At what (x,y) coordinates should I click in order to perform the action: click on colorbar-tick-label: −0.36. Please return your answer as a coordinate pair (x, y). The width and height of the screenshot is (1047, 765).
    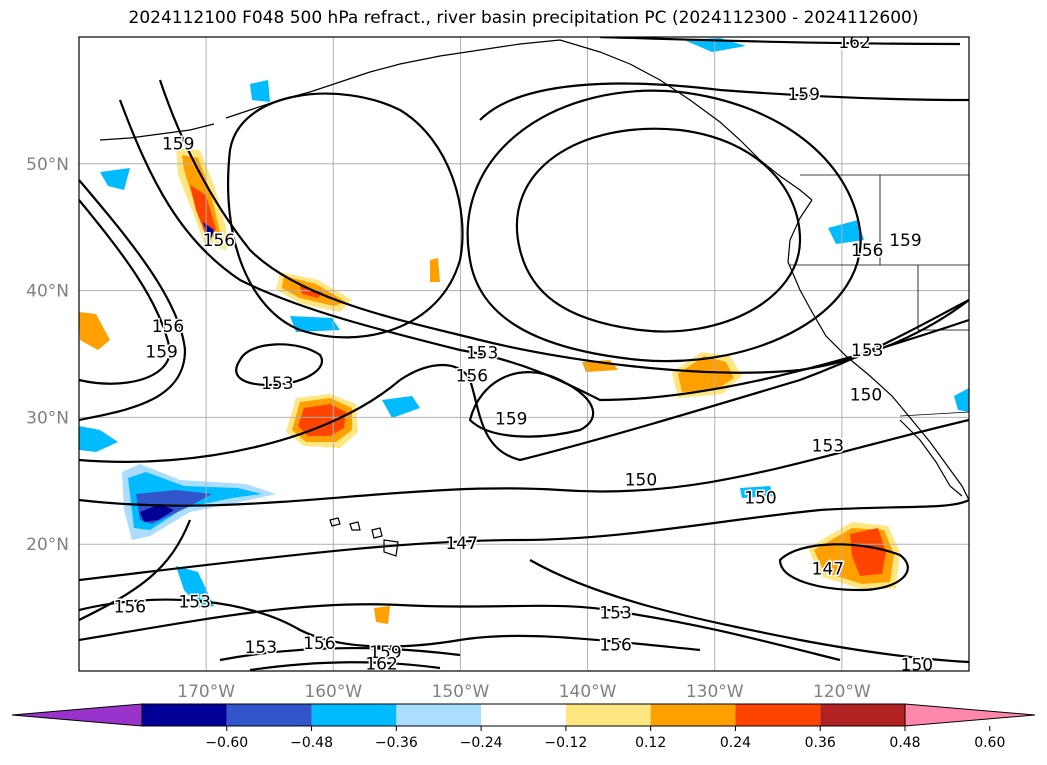
    Looking at the image, I should click on (396, 743).